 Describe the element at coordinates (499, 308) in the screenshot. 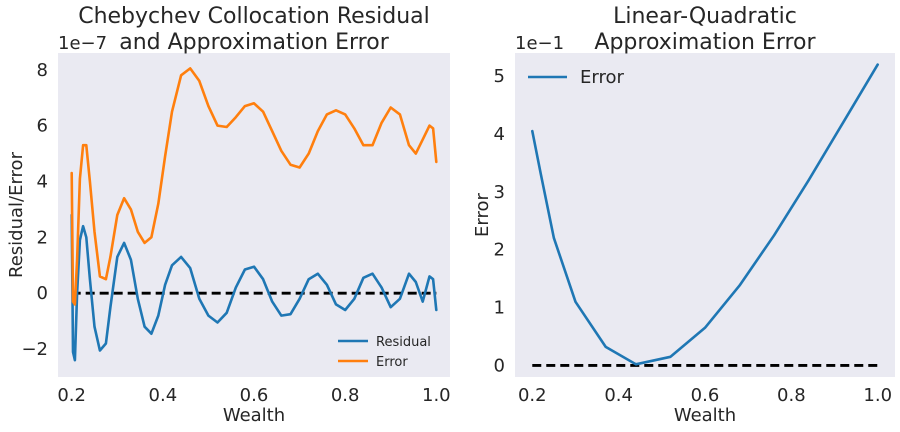

I see `y-tick-label: 1` at that location.